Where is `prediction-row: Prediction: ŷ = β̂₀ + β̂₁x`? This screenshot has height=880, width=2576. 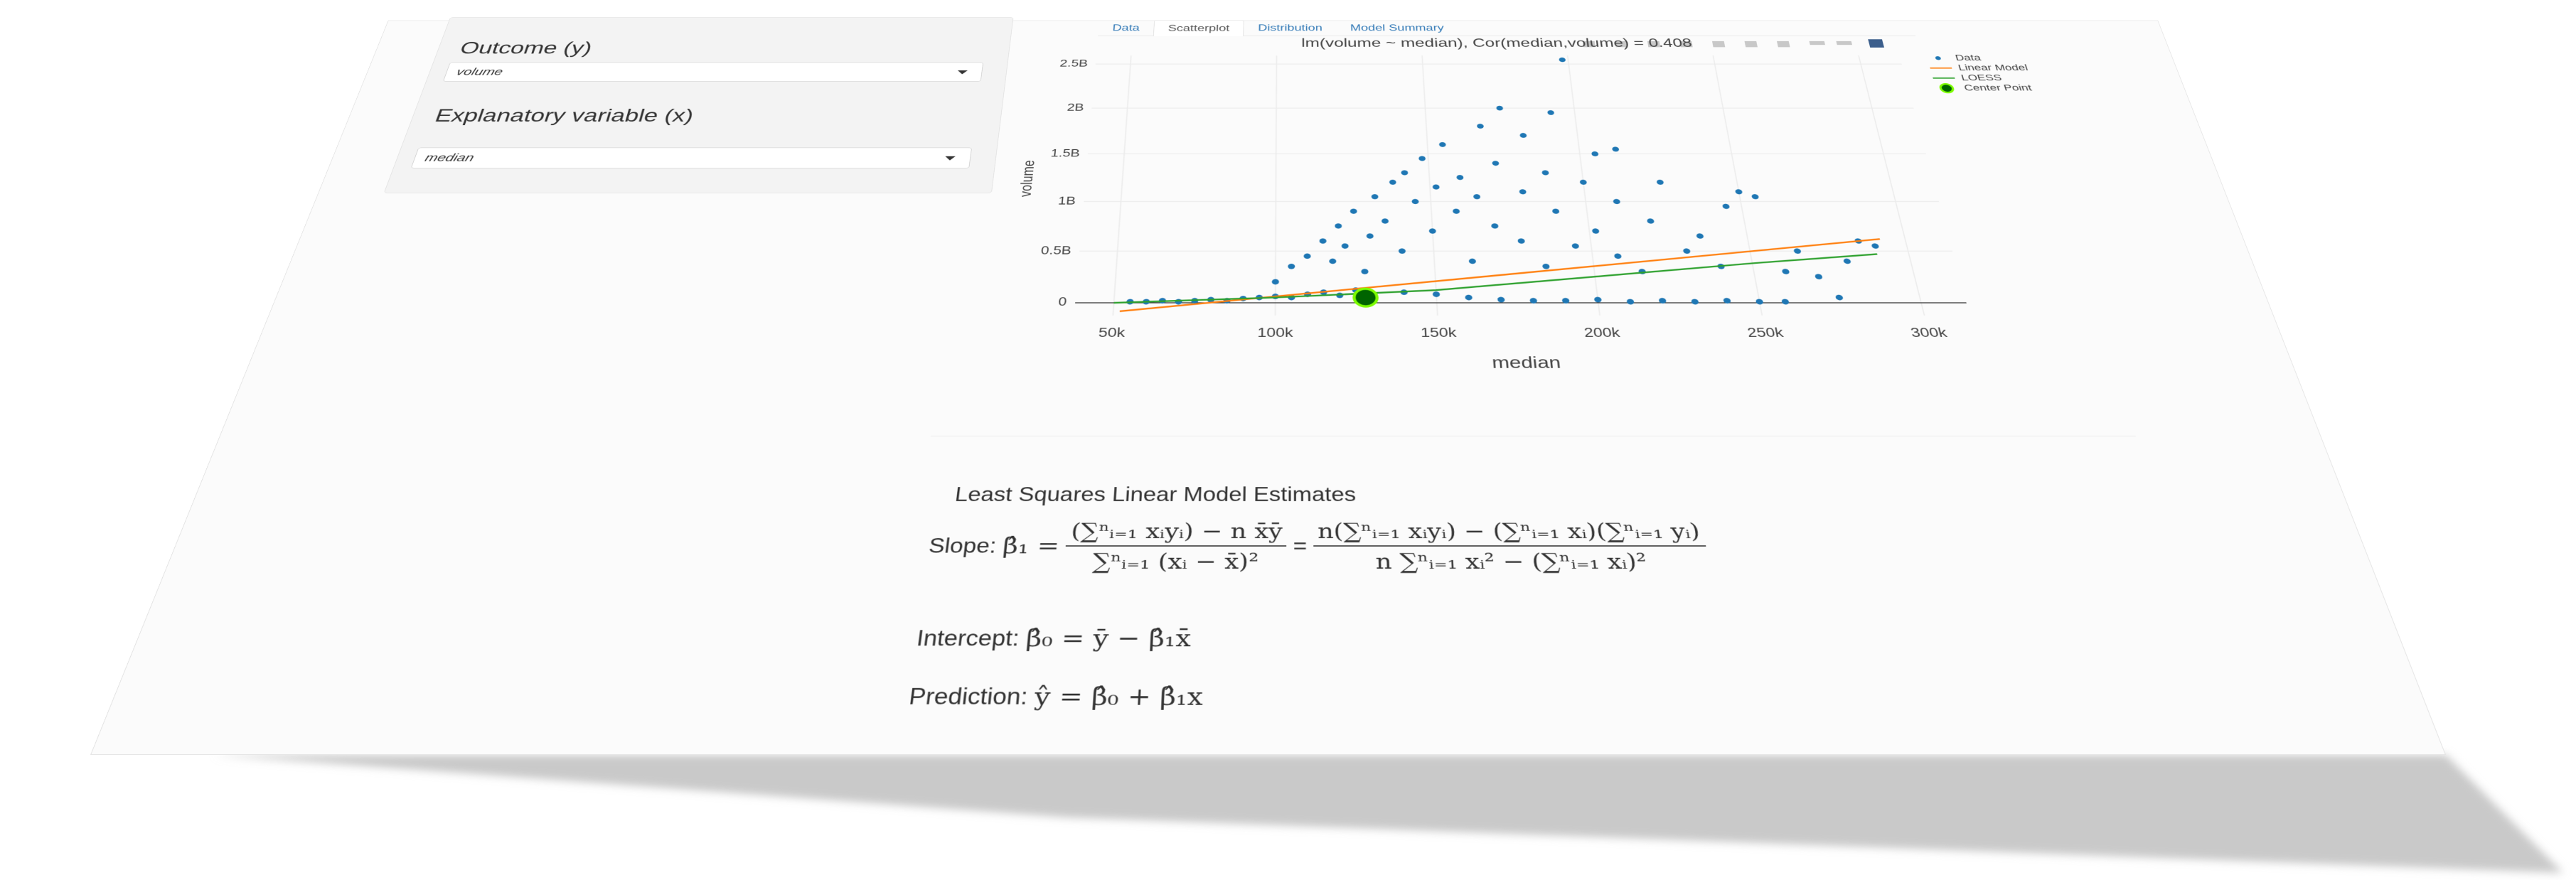
prediction-row: Prediction: ŷ = β̂₀ + β̂₁x is located at coordinates (1055, 697).